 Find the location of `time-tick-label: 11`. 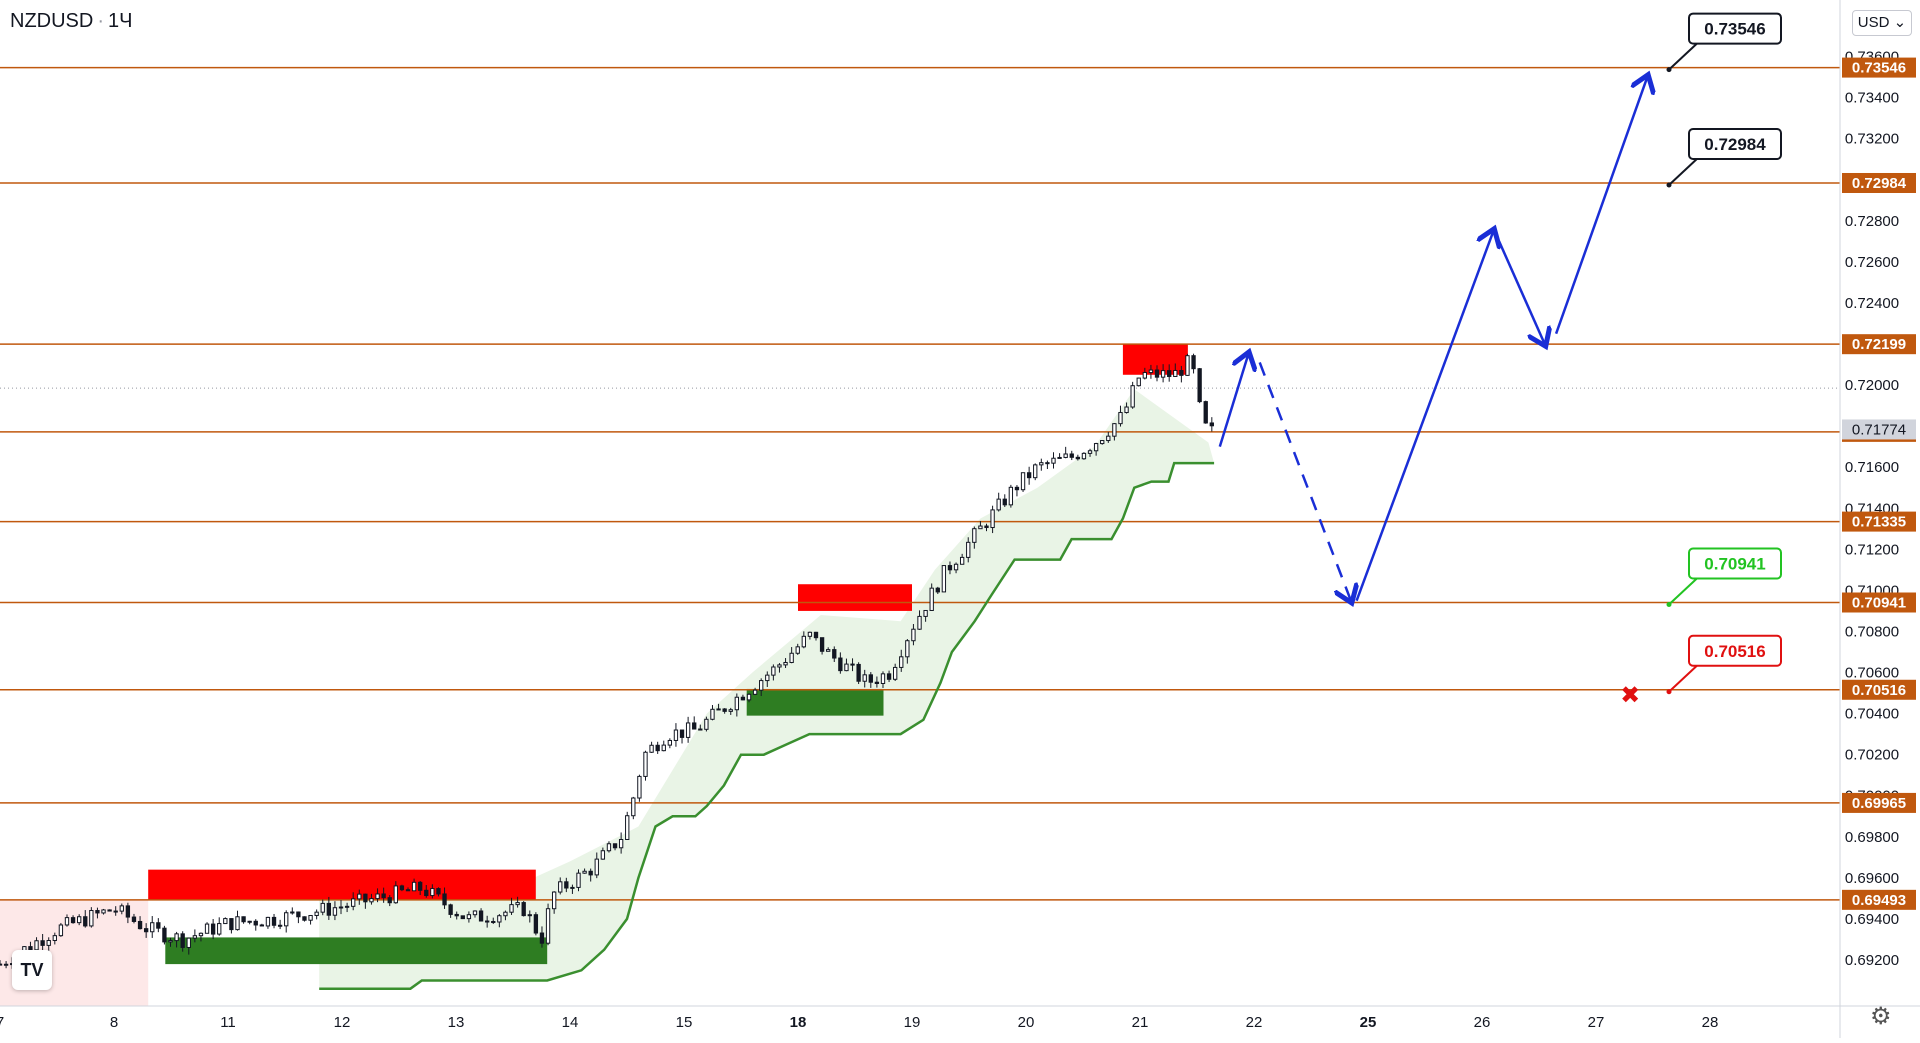

time-tick-label: 11 is located at coordinates (228, 1022).